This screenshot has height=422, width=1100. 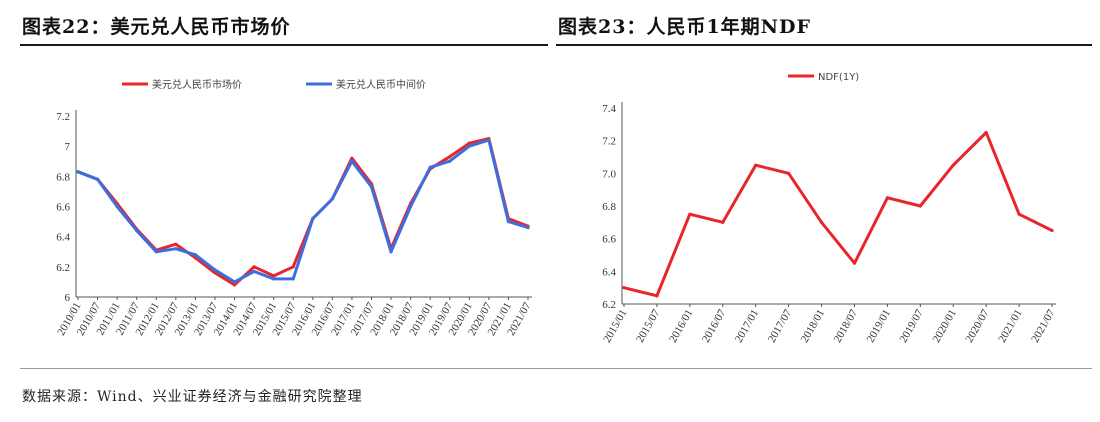 What do you see at coordinates (780, 326) in the screenshot?
I see `x-tick-label: 2017/07` at bounding box center [780, 326].